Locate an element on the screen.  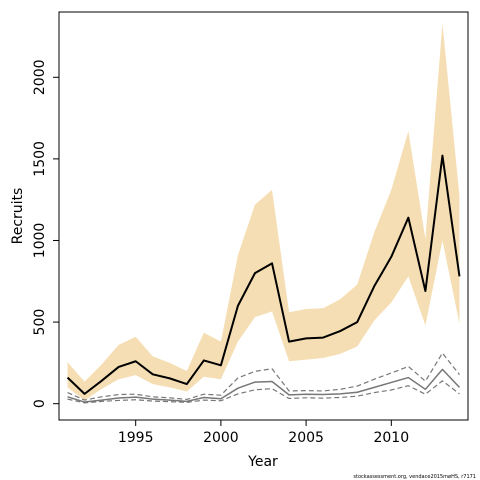
y-tick-label-1000: 1000 is located at coordinates (40, 241).